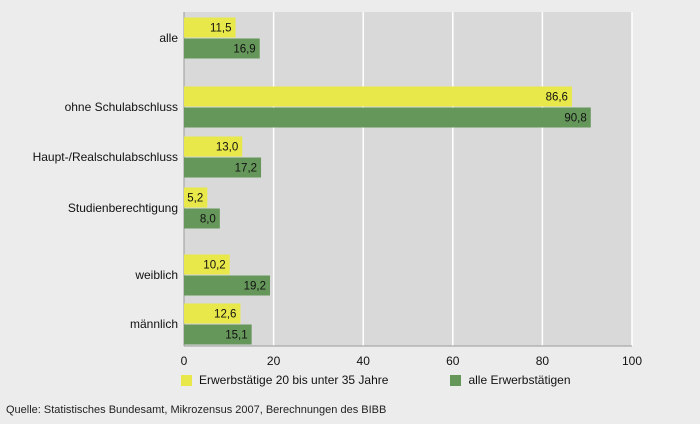 The image size is (700, 424). What do you see at coordinates (121, 107) in the screenshot?
I see `category-label-1: ohne Schulabschluss` at bounding box center [121, 107].